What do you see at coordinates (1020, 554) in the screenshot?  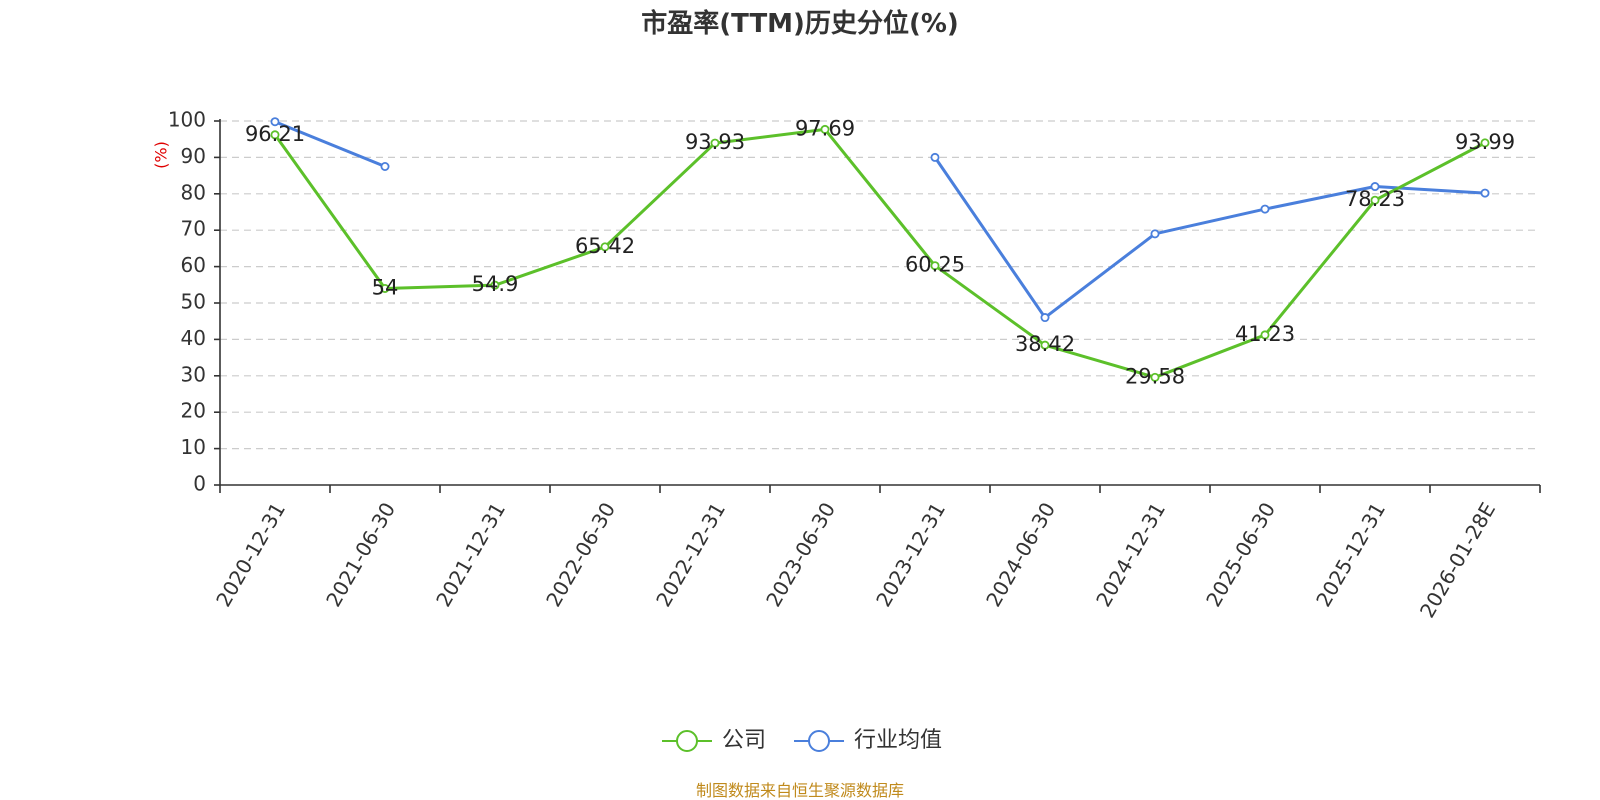 I see `x-tick-label: 2024-06-30` at bounding box center [1020, 554].